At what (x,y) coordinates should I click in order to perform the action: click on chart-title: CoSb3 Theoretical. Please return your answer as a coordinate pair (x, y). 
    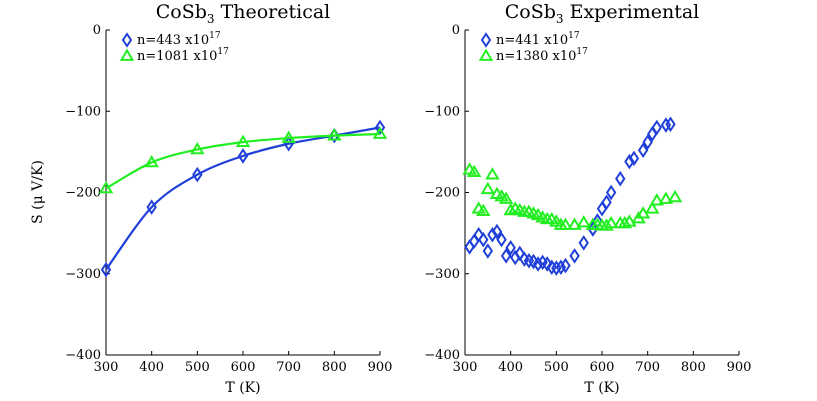
    Looking at the image, I should click on (243, 13).